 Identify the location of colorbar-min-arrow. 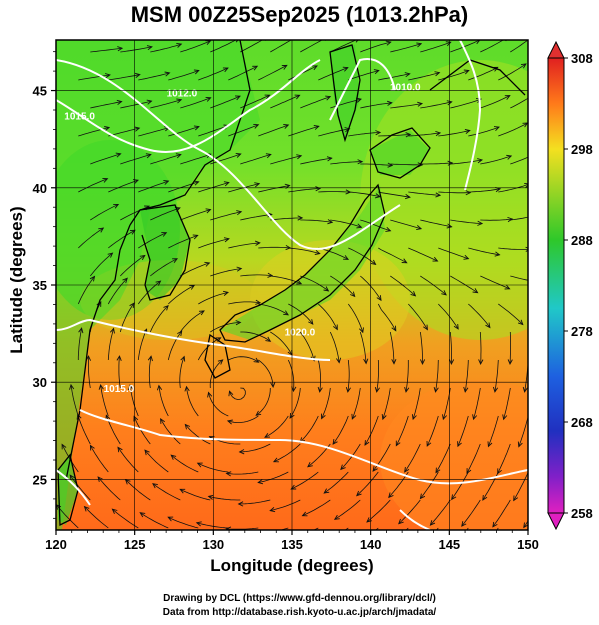
(556, 521).